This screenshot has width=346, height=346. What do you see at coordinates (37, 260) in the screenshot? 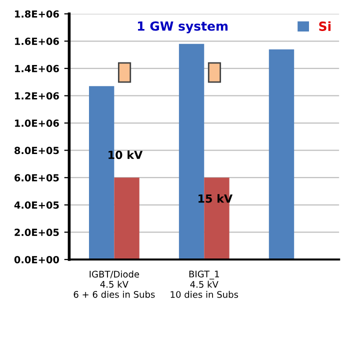
I see `y-tick-label: 0.0E+00` at bounding box center [37, 260].